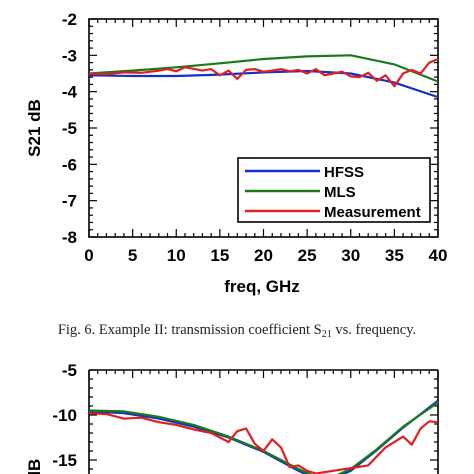  What do you see at coordinates (263, 255) in the screenshot?
I see `x-tick-label: 20` at bounding box center [263, 255].